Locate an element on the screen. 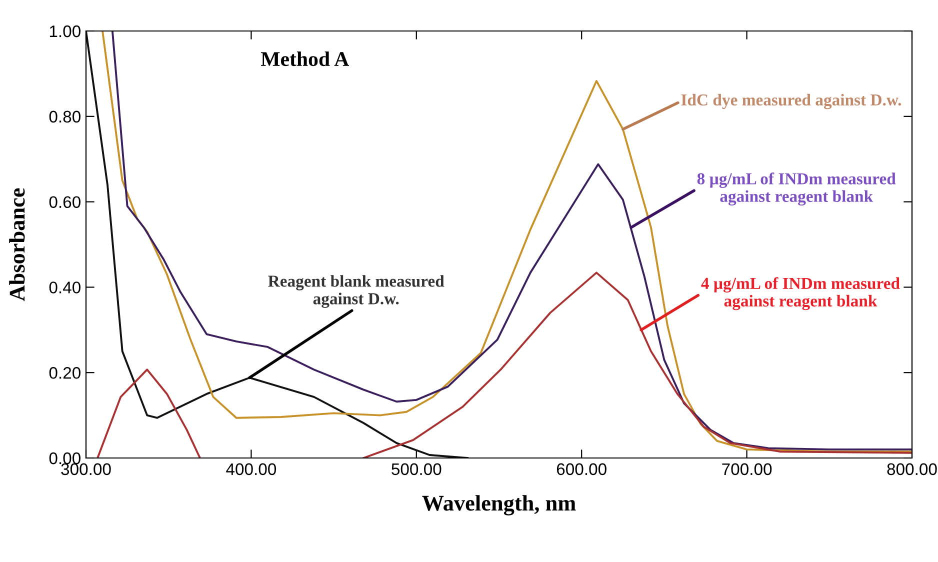  y-axis-title: Absorbance is located at coordinates (17, 245).